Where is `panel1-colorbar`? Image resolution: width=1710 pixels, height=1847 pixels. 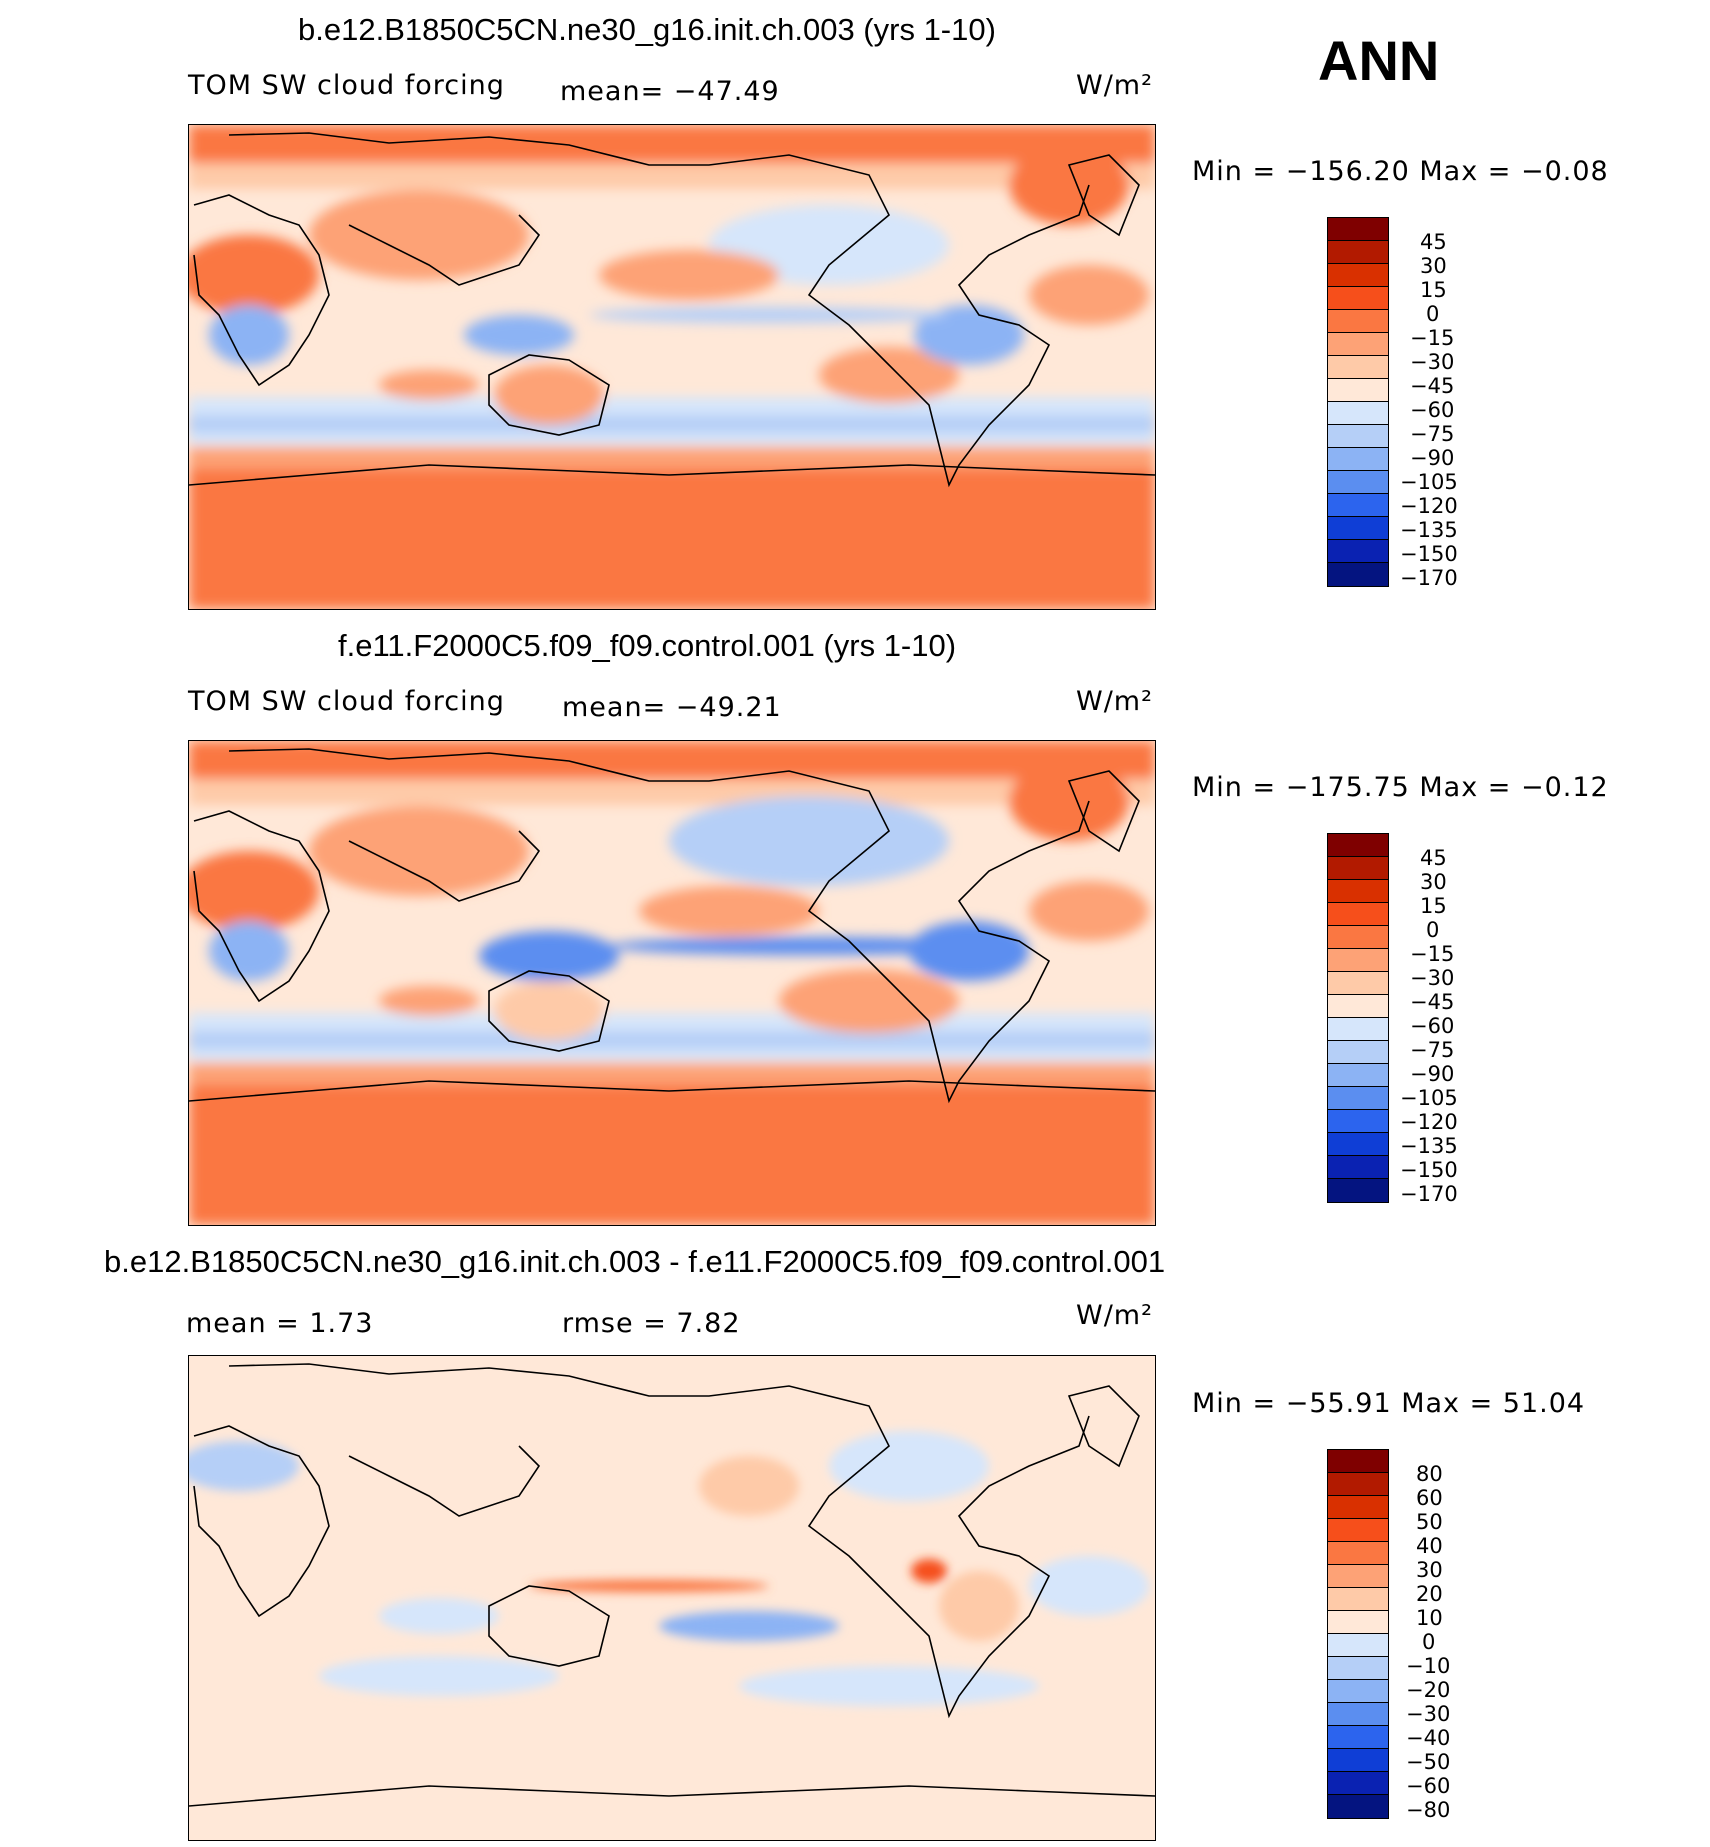 panel1-colorbar is located at coordinates (1358, 402).